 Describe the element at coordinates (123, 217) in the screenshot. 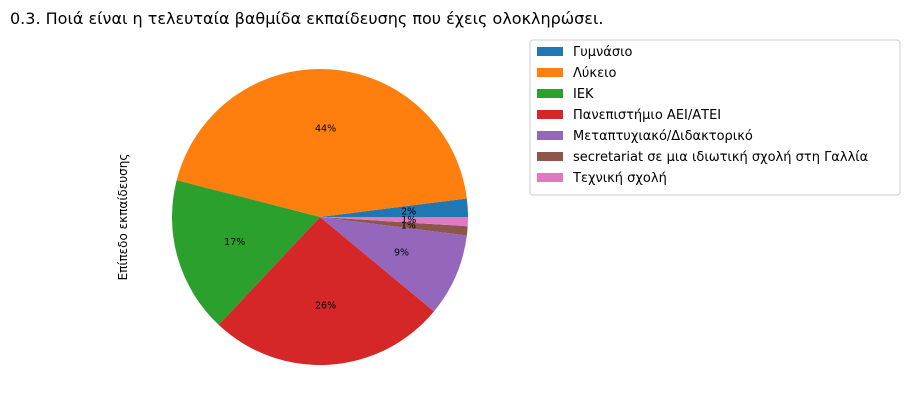

I see `y-axis-label: Επίπεδο εκπαίδευσης` at that location.